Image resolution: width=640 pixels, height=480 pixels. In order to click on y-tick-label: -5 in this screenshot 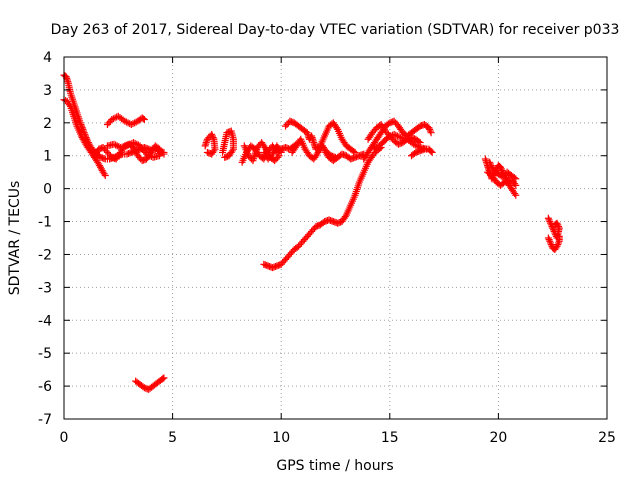, I will do `click(45, 354)`.